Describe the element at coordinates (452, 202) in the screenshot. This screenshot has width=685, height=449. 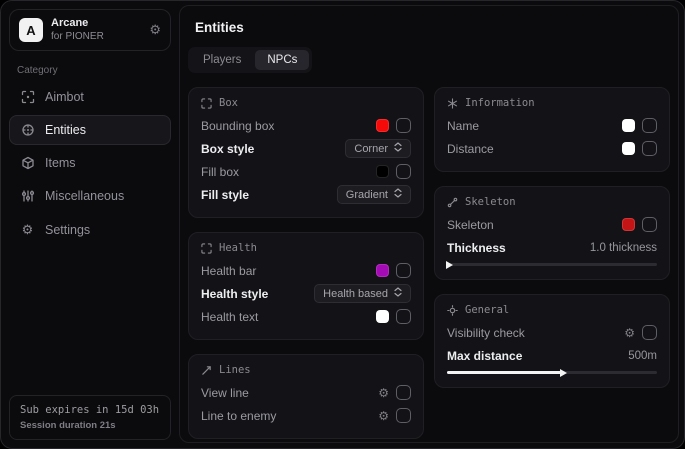
I see `bone-icon` at that location.